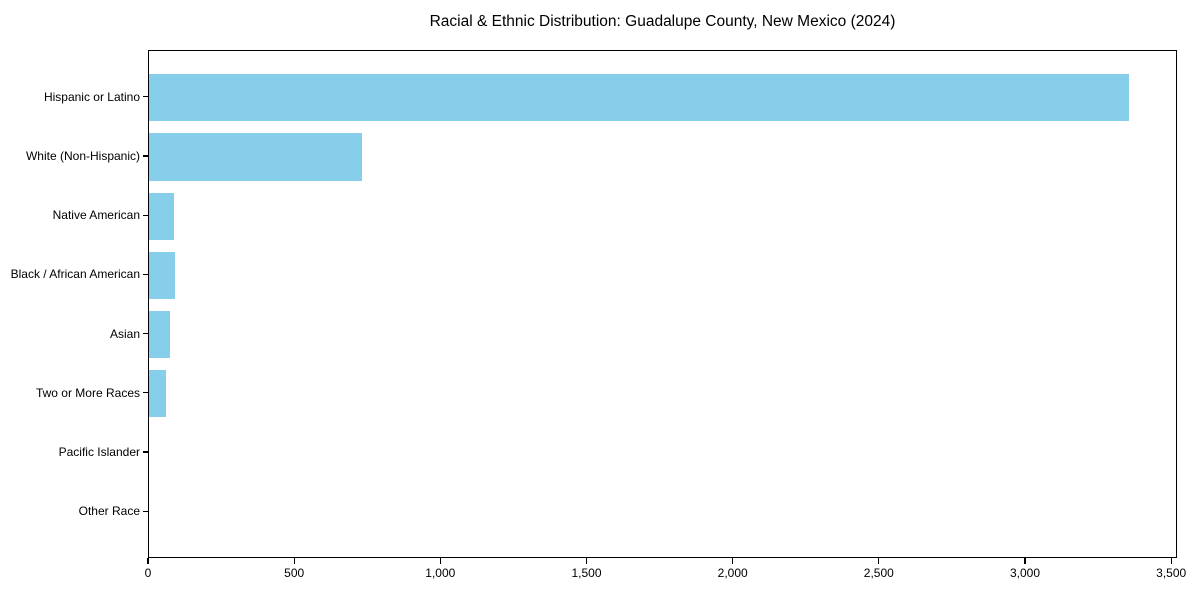 The width and height of the screenshot is (1200, 600). I want to click on y-tick-label-native-american: Native American, so click(96, 215).